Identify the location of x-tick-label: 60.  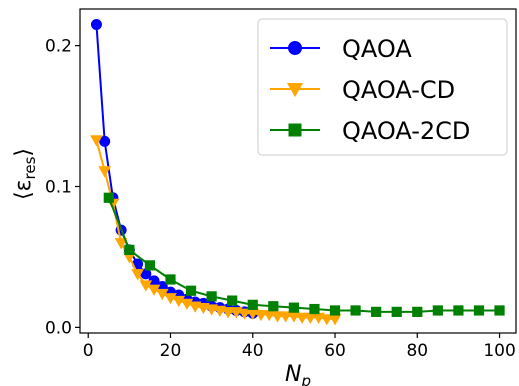
(335, 351).